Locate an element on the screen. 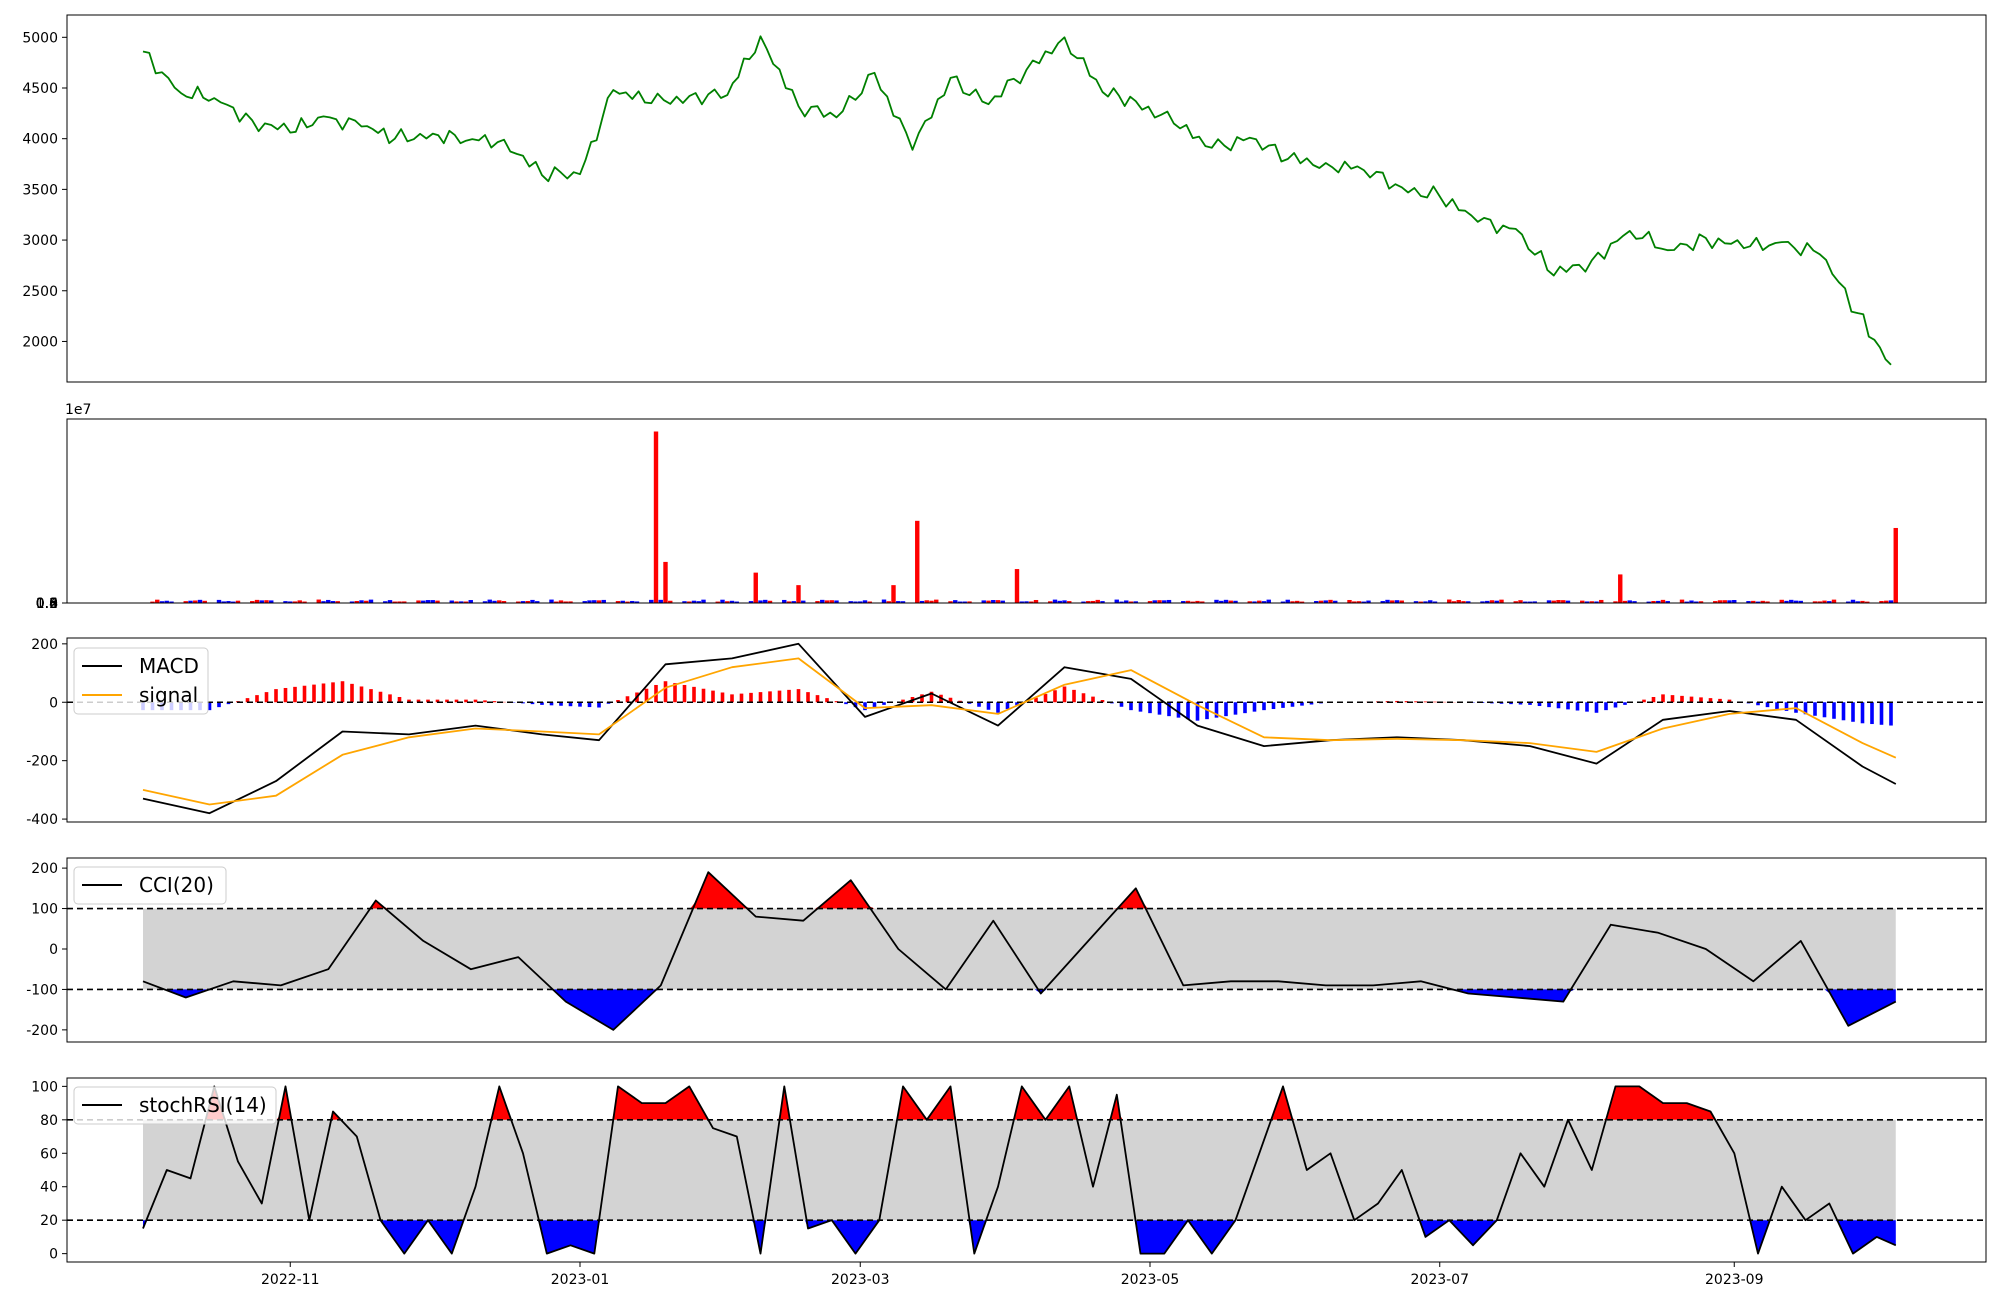 This screenshot has height=1300, width=2000. volume-y-axis: 0.00.20.40.60.81.0 is located at coordinates (51, 604).